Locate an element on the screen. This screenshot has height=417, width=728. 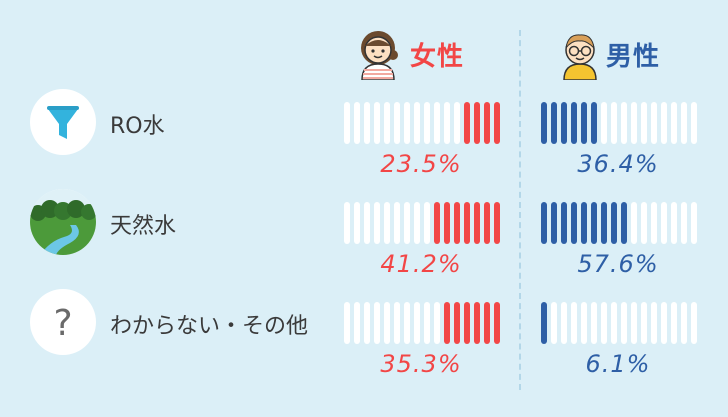
row-label-ro: RO水 is located at coordinates (137, 126).